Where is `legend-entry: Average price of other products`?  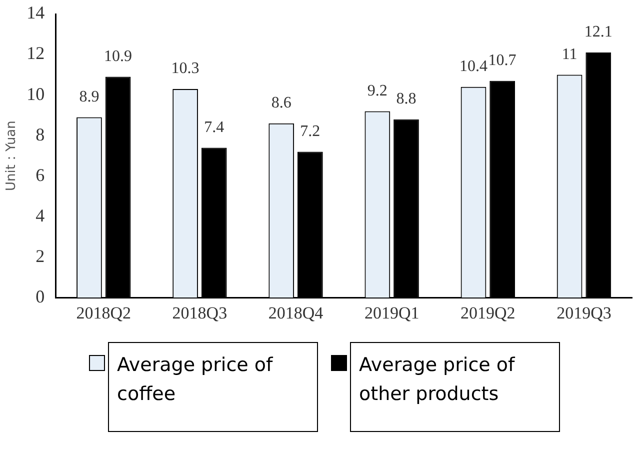 legend-entry: Average price of other products is located at coordinates (446, 387).